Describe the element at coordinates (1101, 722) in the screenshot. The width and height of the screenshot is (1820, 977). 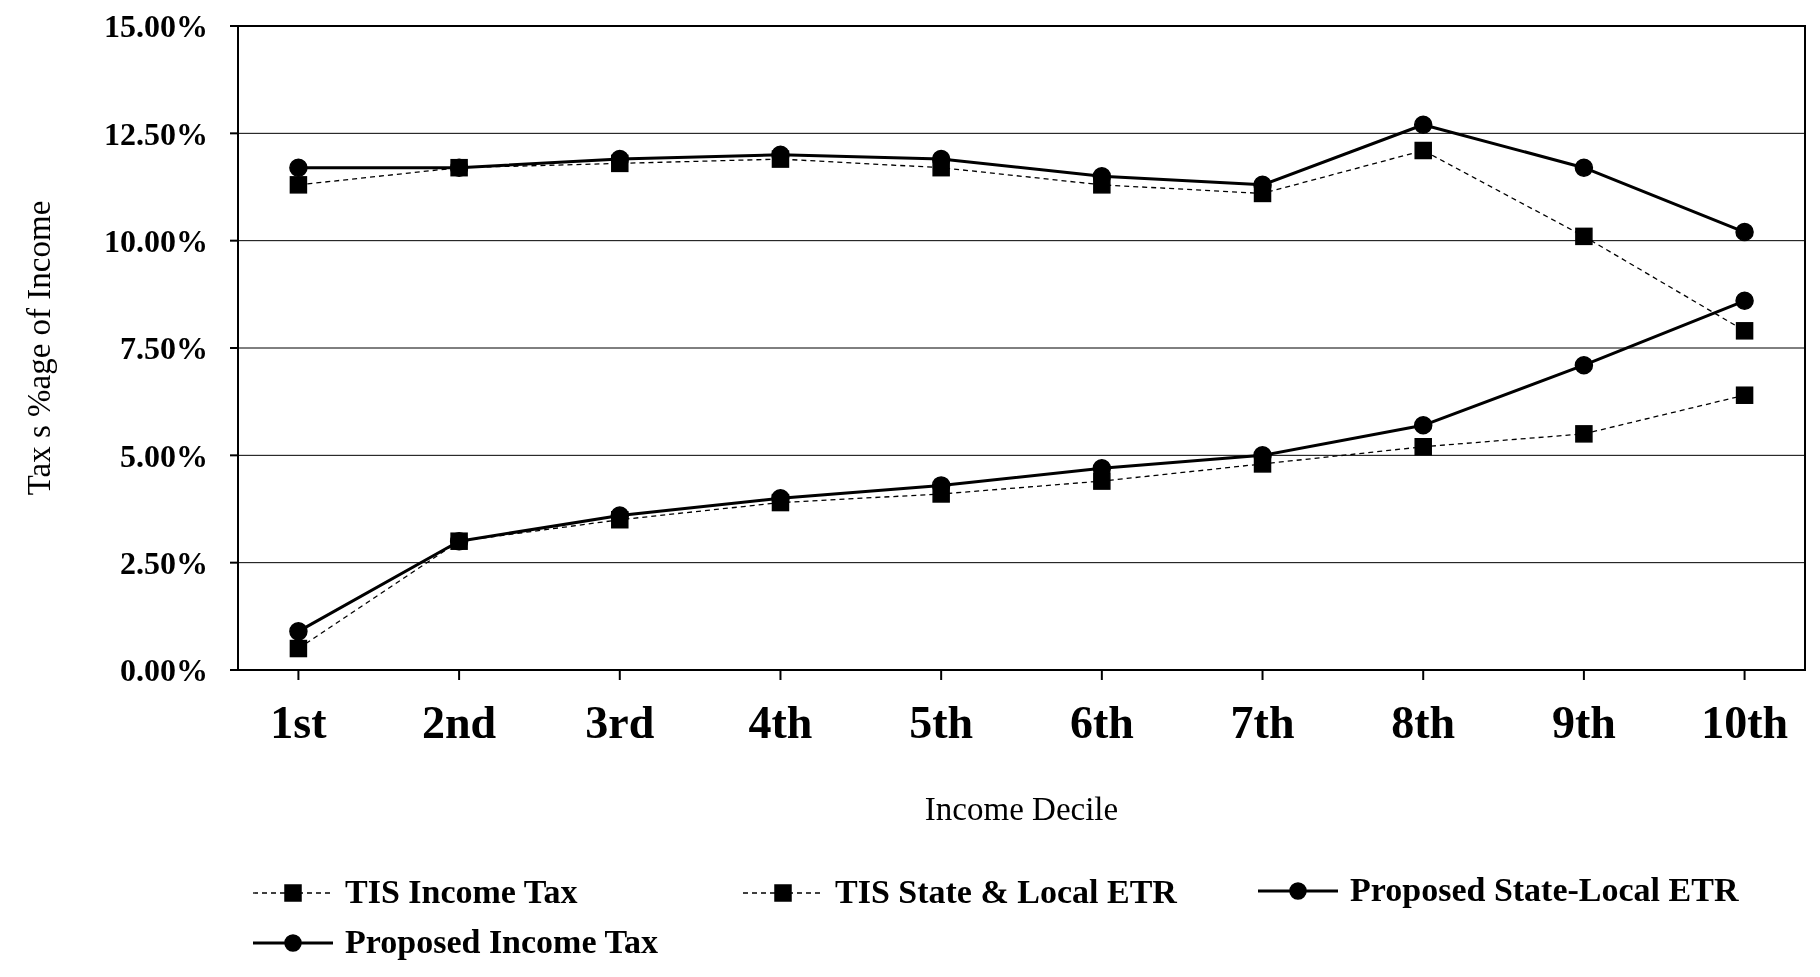
I see `x-tick-label: 6th` at that location.